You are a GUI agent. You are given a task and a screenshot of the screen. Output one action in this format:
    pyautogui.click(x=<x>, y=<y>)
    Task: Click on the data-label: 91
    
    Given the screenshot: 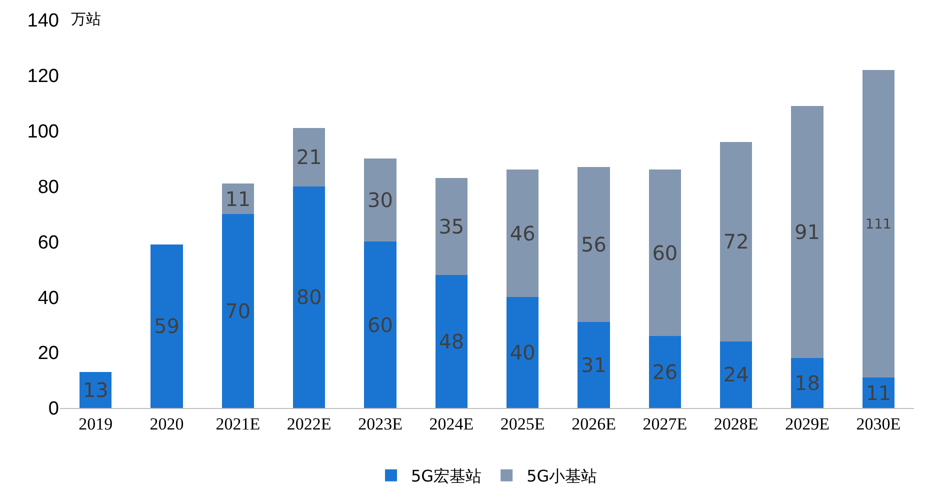 What is the action you would take?
    pyautogui.click(x=807, y=232)
    